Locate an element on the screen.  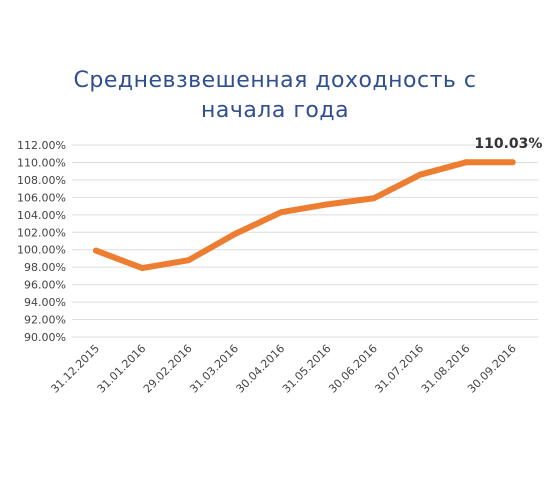
y-tick-label: 96.00% is located at coordinates (45, 285).